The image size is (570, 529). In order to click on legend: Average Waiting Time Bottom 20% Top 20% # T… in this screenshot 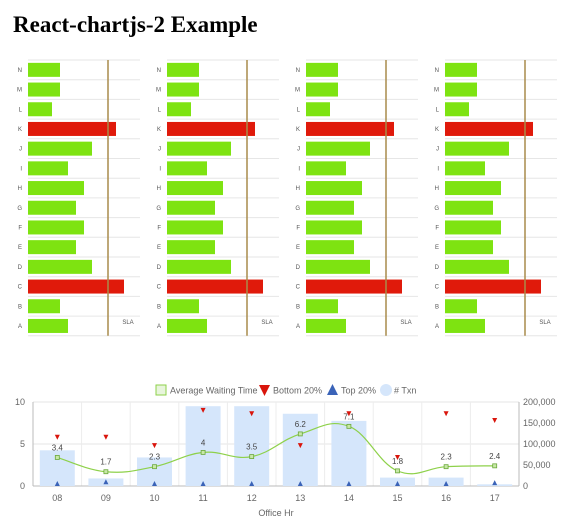, I will do `click(285, 390)`.